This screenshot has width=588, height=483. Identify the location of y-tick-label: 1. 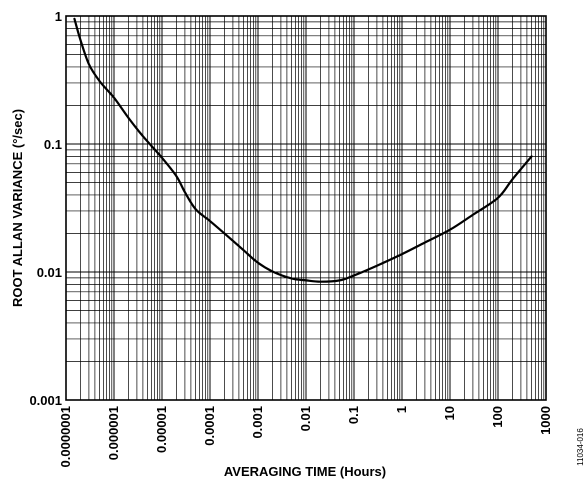
(58, 16).